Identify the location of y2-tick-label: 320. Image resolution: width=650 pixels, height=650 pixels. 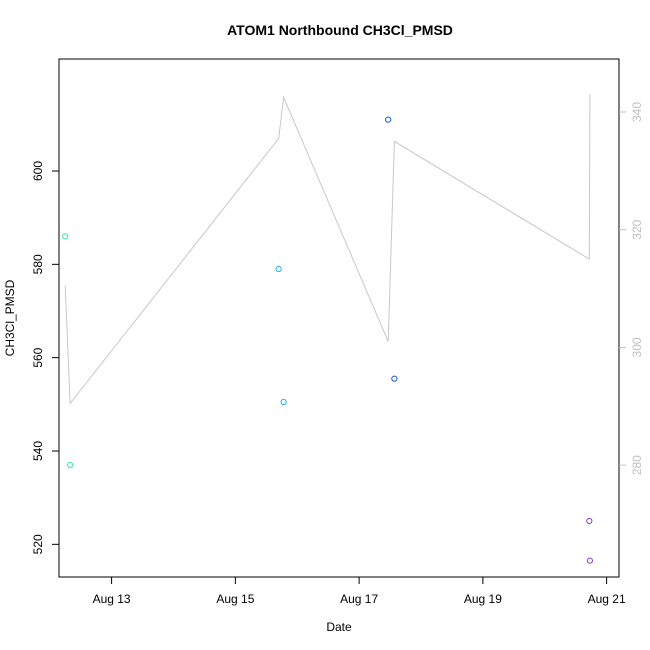
(637, 229).